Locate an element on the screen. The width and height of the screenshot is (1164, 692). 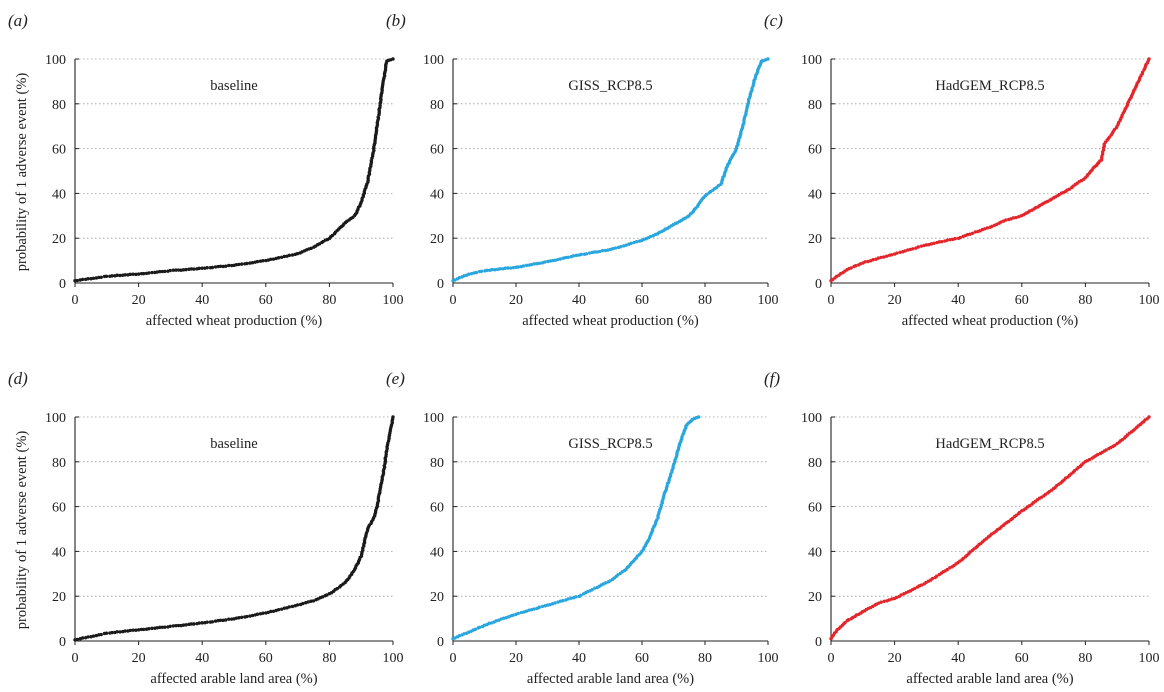
x-tick-label: 0 is located at coordinates (75, 658).